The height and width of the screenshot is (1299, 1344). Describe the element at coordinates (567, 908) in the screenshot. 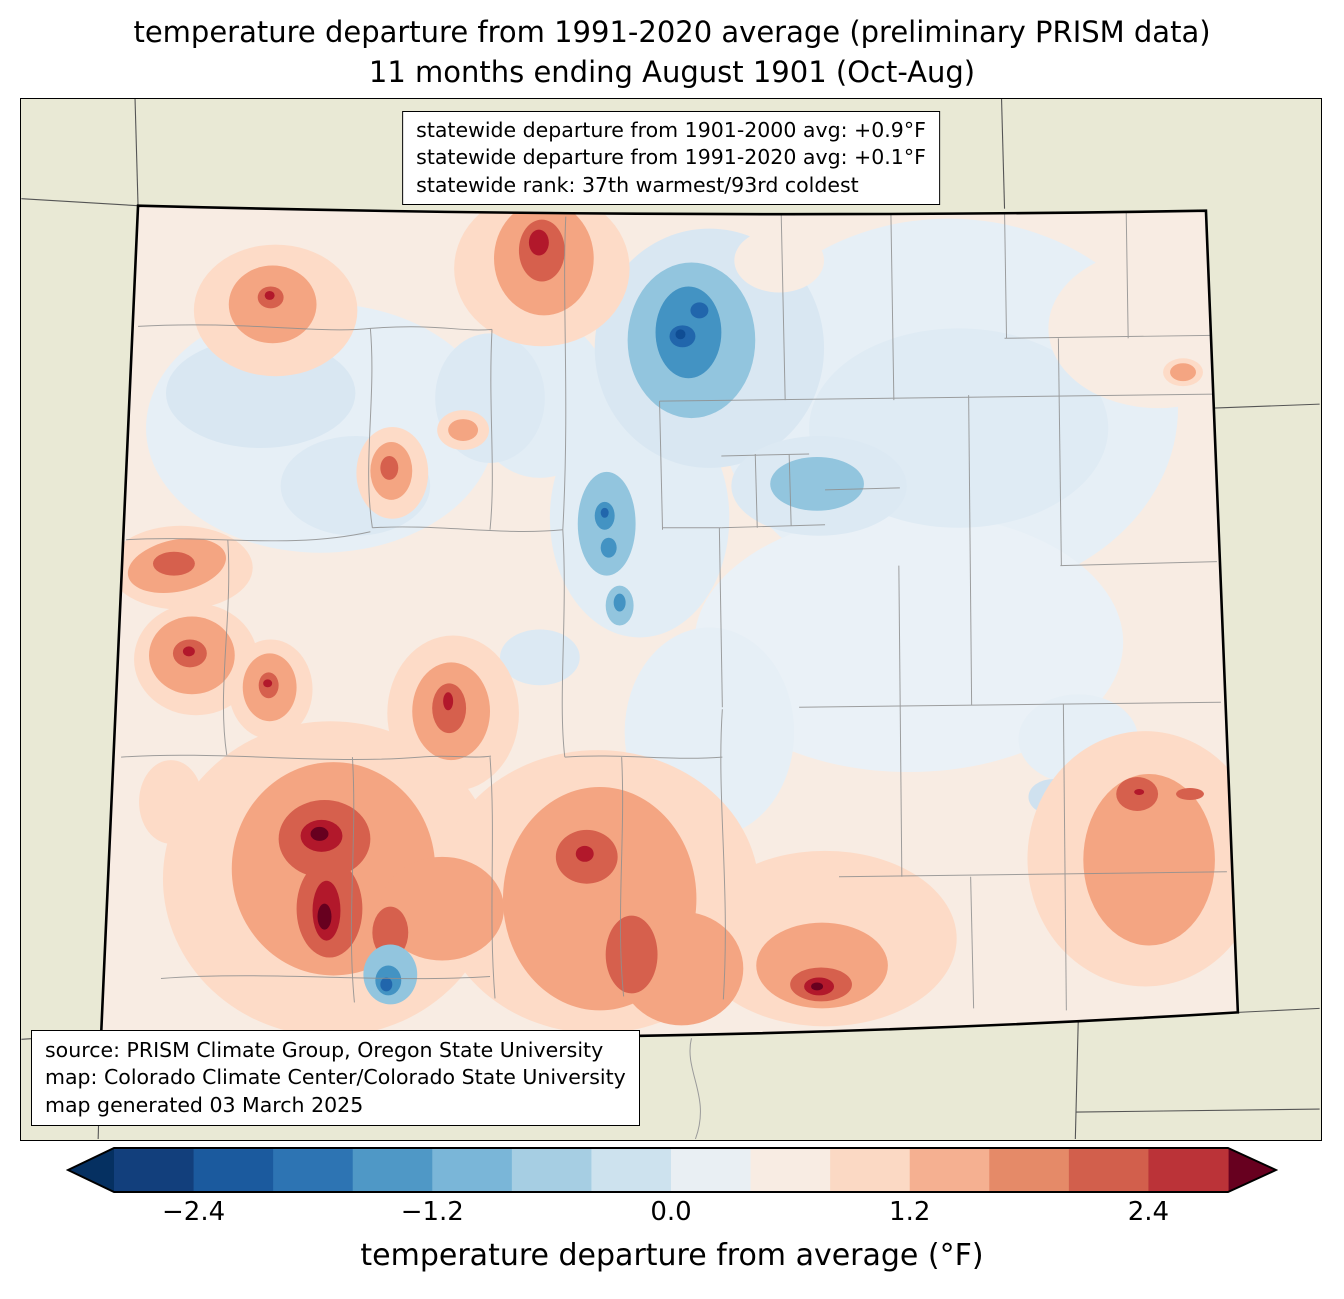

I see `warm-anomaly-maroon` at that location.